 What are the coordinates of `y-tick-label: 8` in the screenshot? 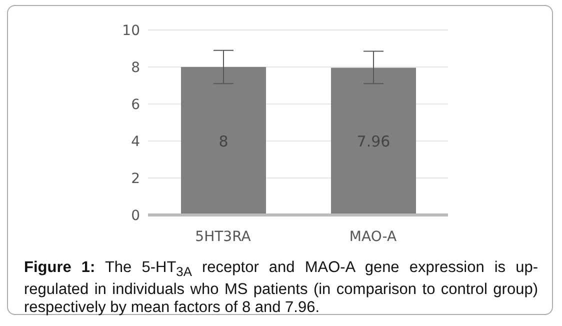 It's located at (135, 68).